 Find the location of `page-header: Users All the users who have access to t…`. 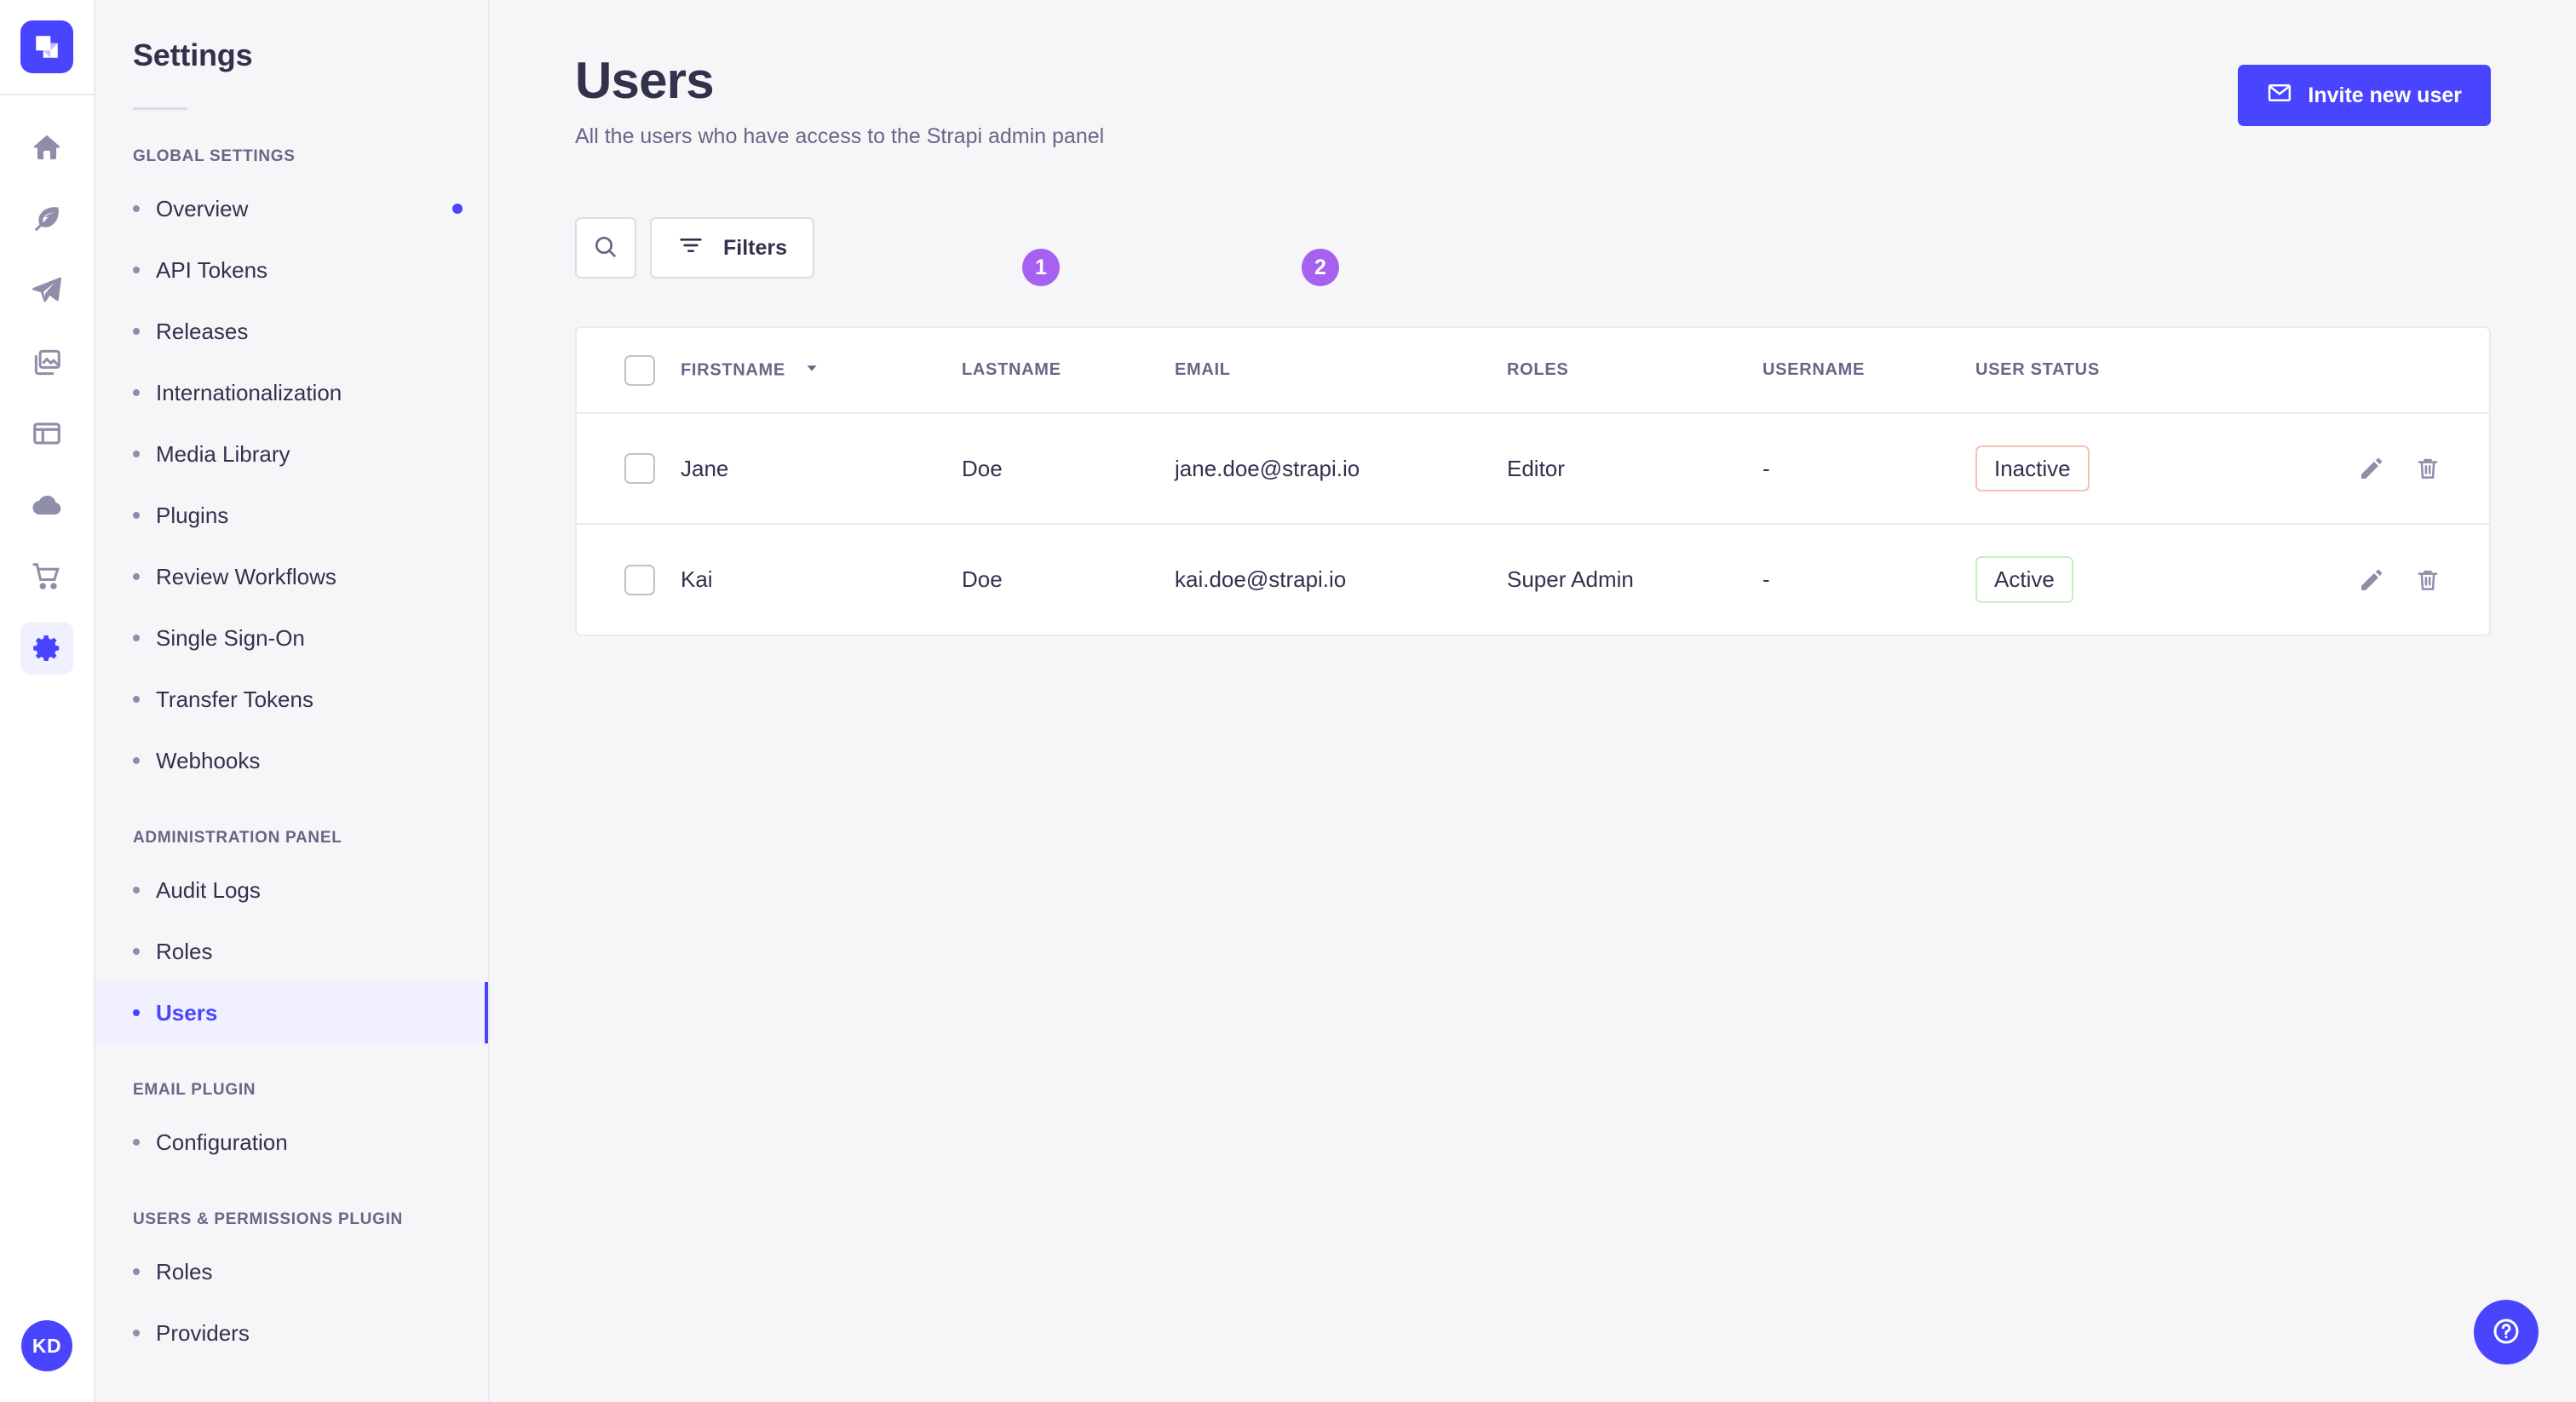

page-header: Users All the users who have access to t… is located at coordinates (1533, 74).